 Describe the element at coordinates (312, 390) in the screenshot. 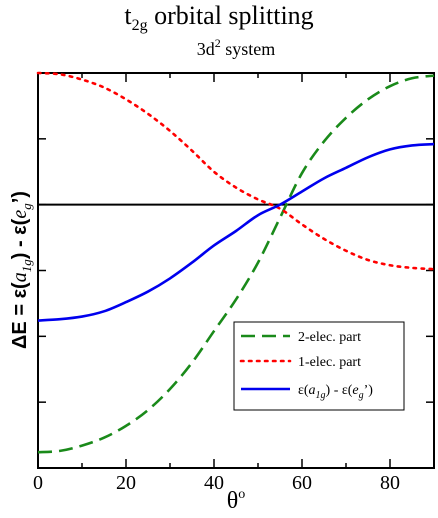

I see `legend-diff-a: a` at that location.